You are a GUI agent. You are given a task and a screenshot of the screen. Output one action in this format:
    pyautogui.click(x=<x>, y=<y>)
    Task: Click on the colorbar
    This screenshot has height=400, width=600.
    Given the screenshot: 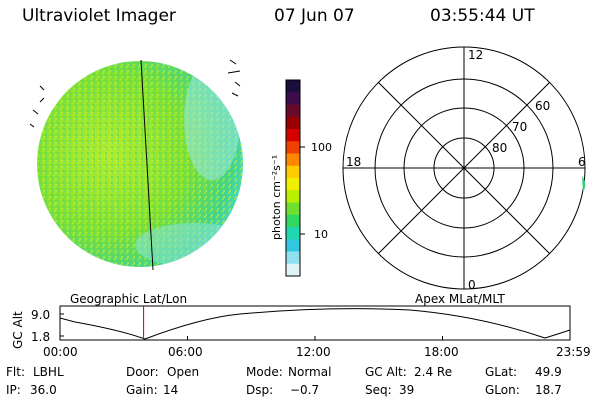 What is the action you would take?
    pyautogui.click(x=293, y=178)
    